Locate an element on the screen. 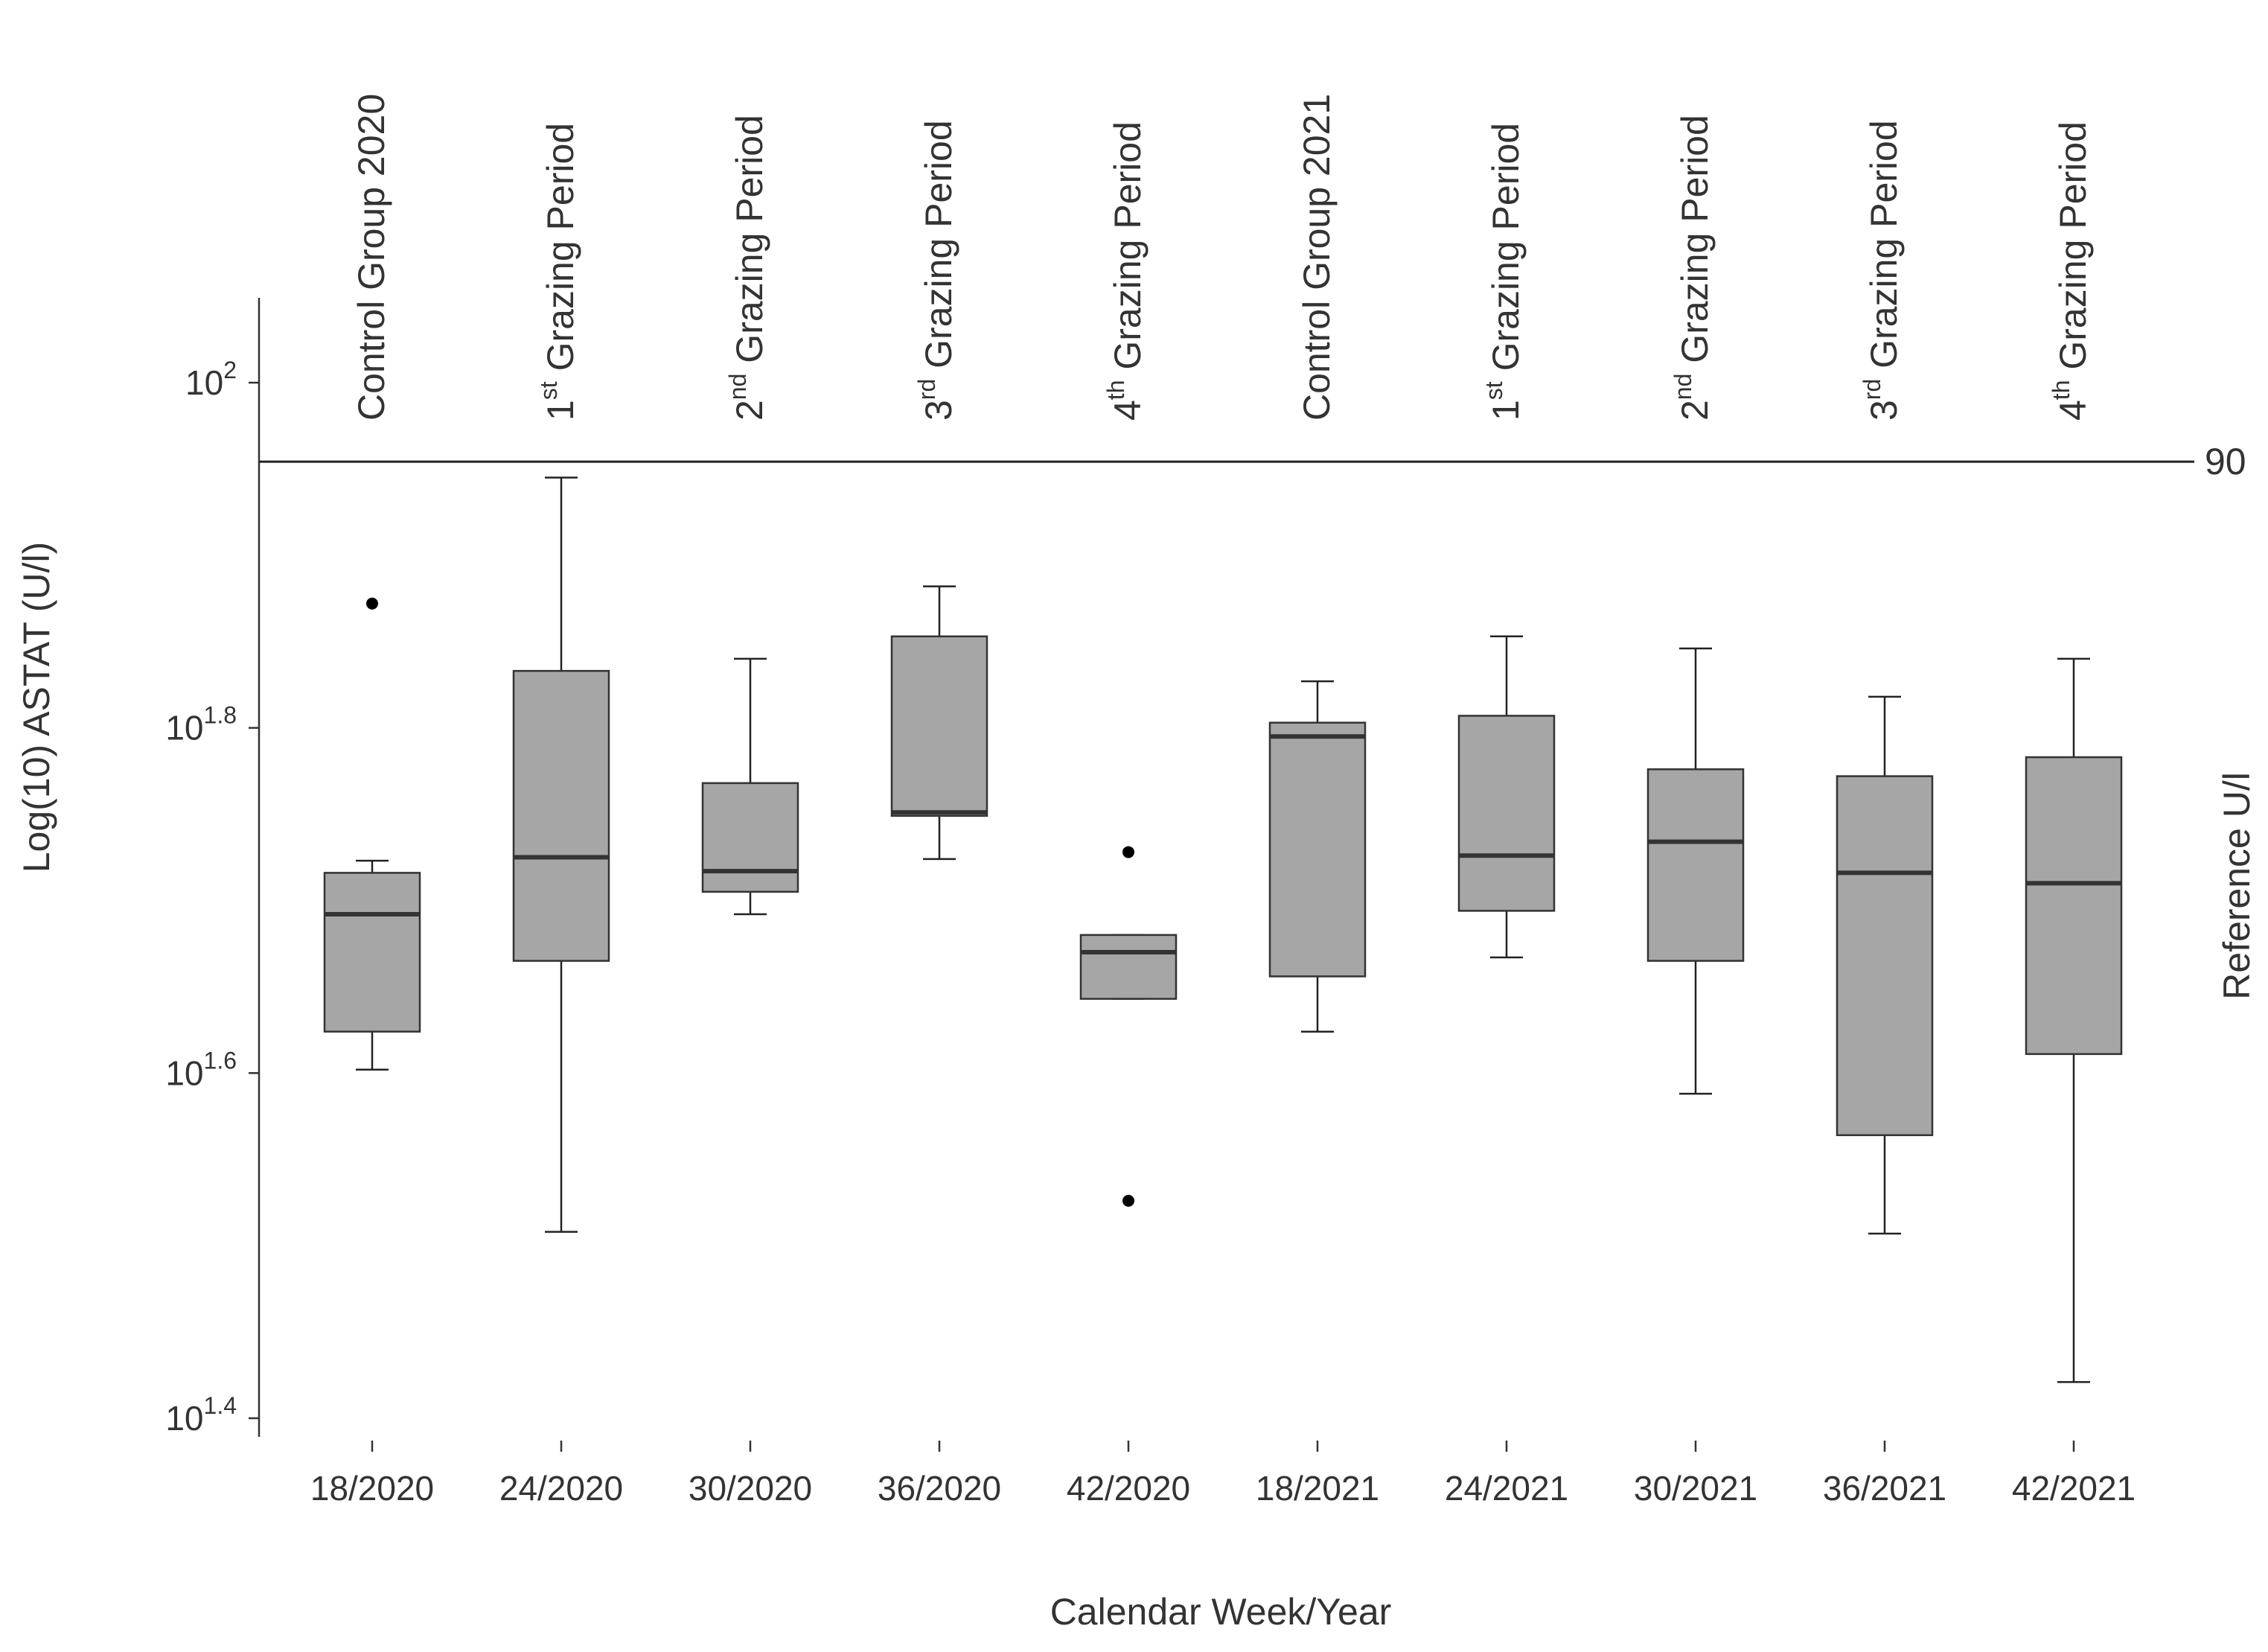  box-42-2021 is located at coordinates (2074, 1020).